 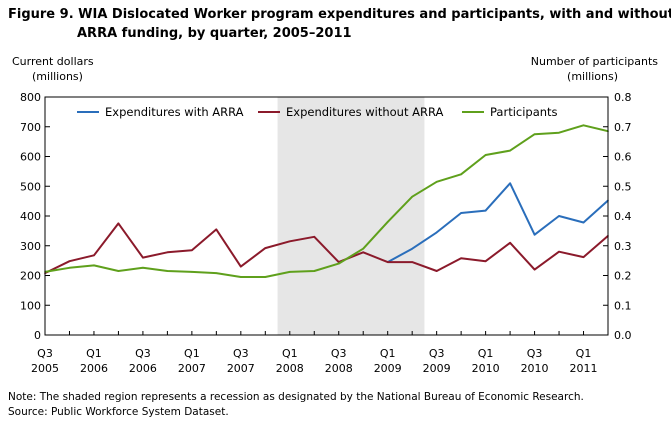 What do you see at coordinates (623, 246) in the screenshot?
I see `y-right-tick-label: 0.3` at bounding box center [623, 246].